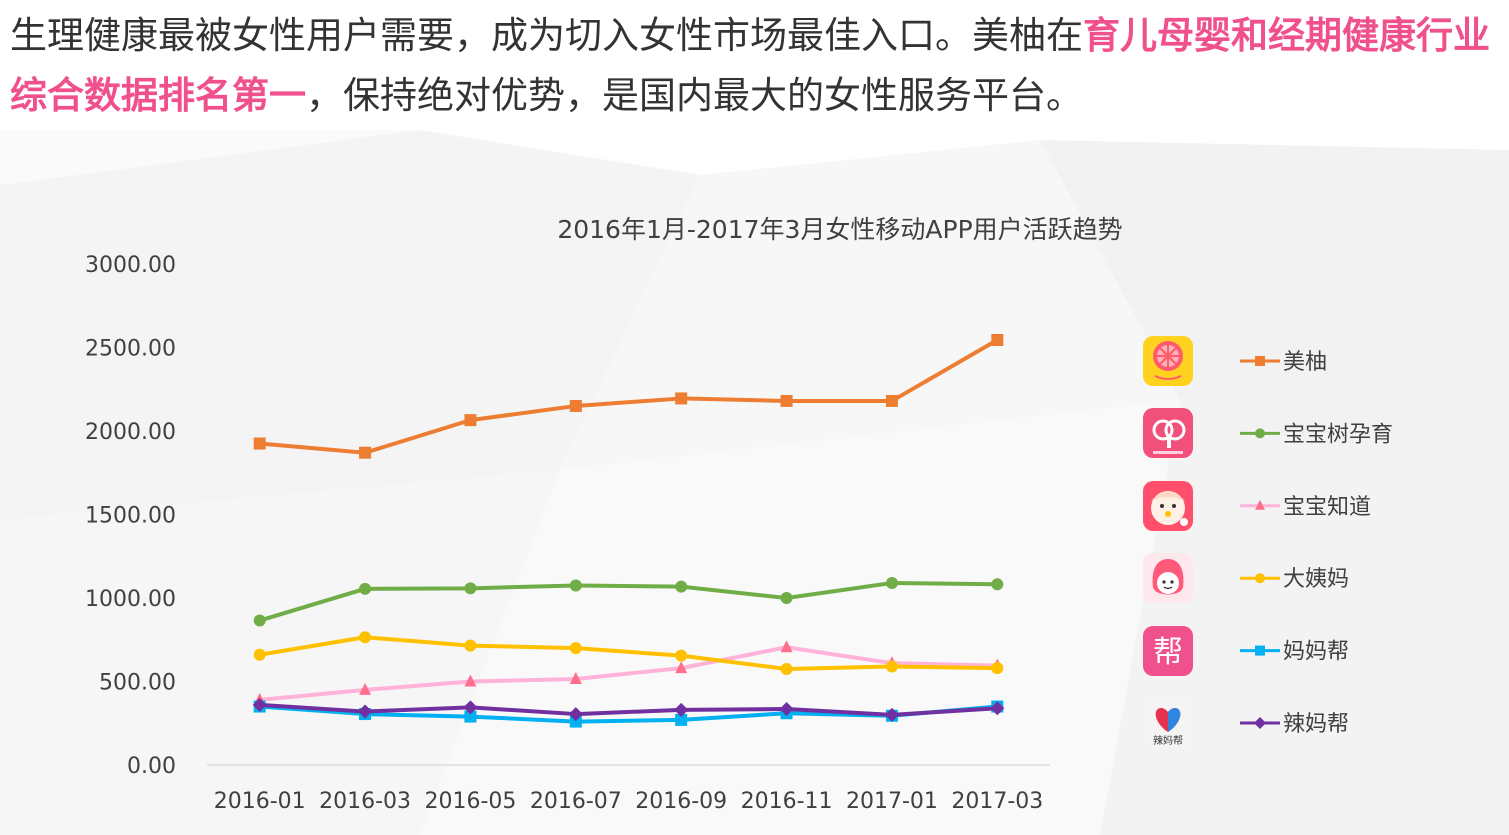 This screenshot has height=835, width=1509. Describe the element at coordinates (1168, 433) in the screenshot. I see `babytree-icon` at that location.